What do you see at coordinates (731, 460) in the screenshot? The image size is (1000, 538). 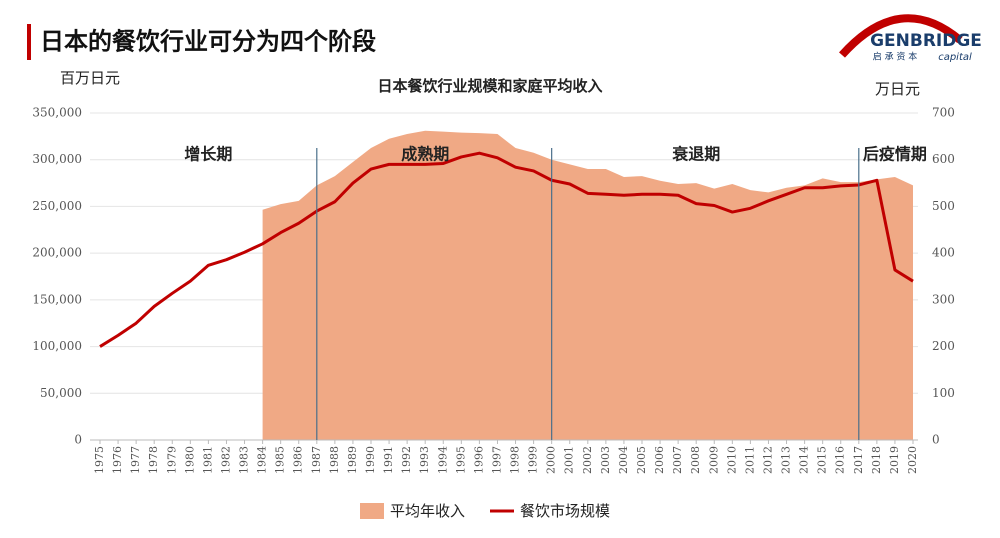 I see `x-tick-label: 2010` at bounding box center [731, 460].